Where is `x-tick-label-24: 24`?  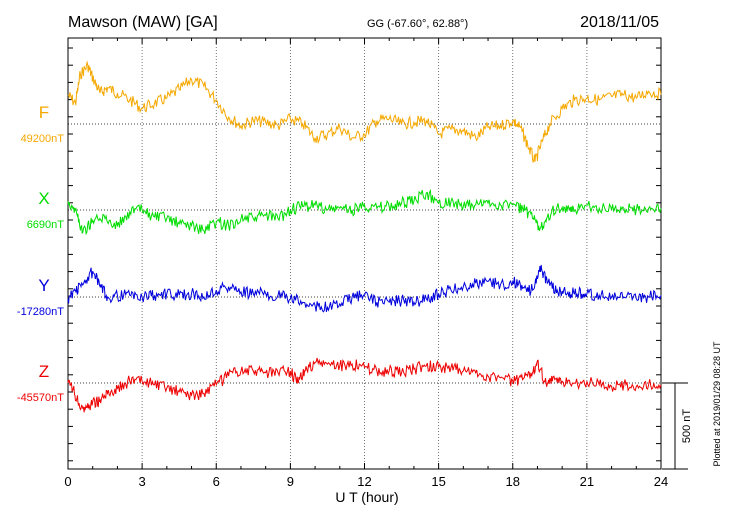 x-tick-label-24: 24 is located at coordinates (661, 481).